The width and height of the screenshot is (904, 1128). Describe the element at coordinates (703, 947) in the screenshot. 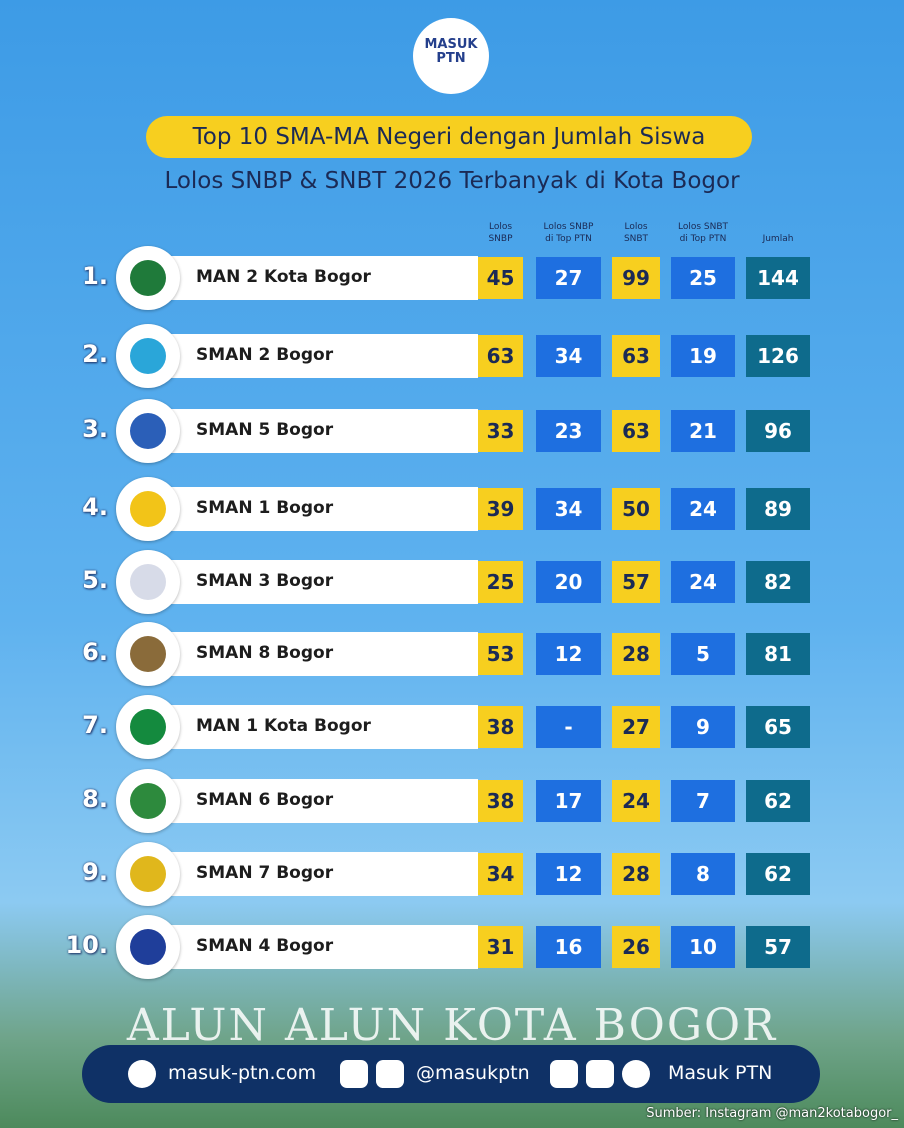

I see `cell: 10` at that location.